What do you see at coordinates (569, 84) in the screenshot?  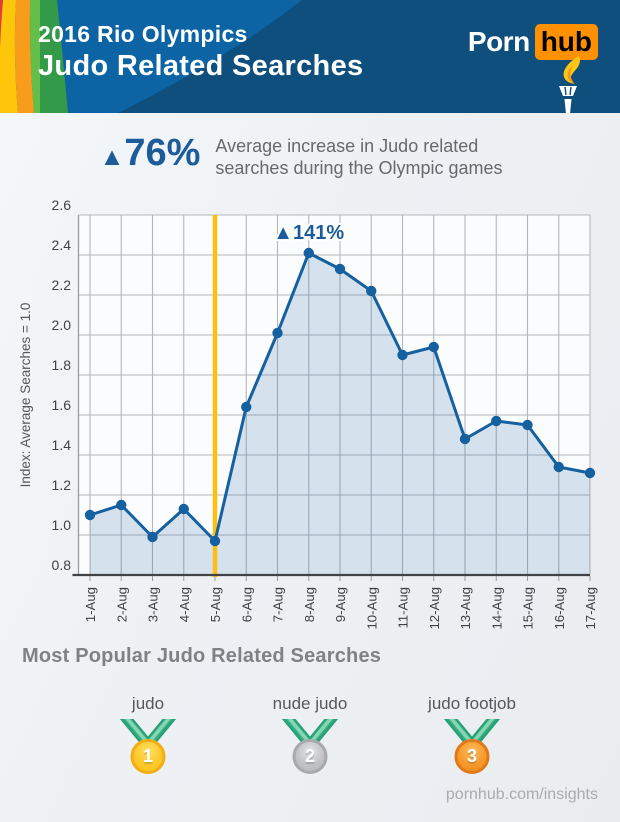 I see `olympic-torch-icon` at bounding box center [569, 84].